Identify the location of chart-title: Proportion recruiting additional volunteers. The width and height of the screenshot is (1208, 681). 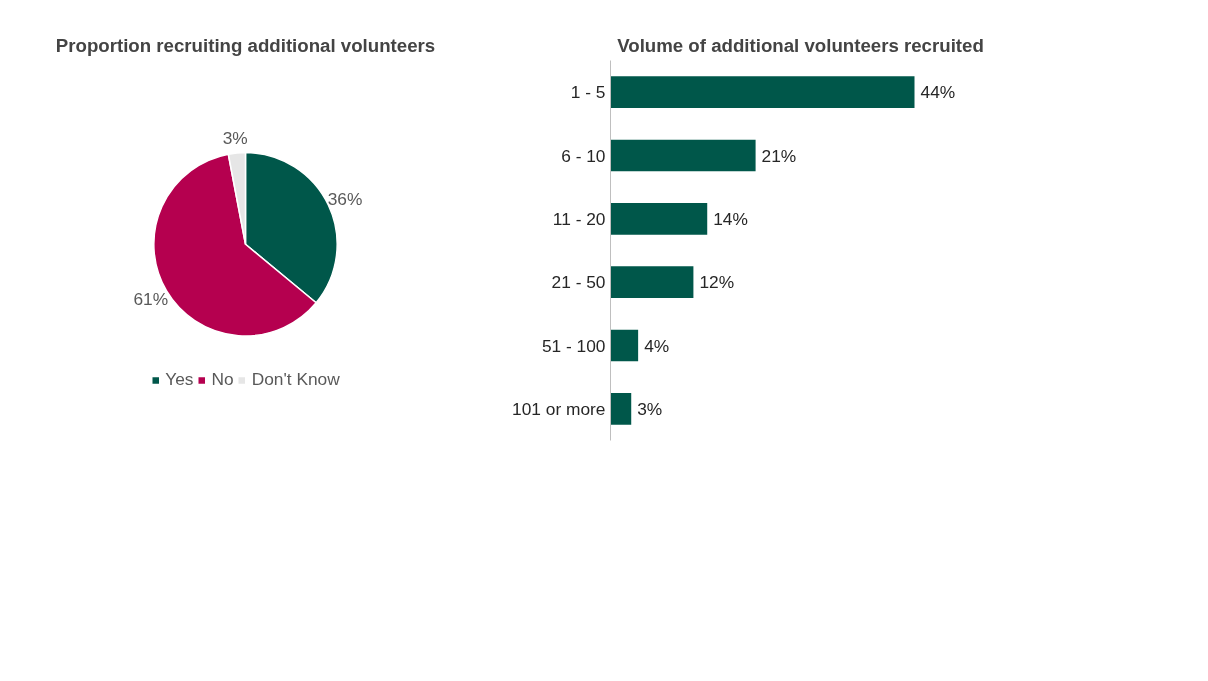
(245, 45).